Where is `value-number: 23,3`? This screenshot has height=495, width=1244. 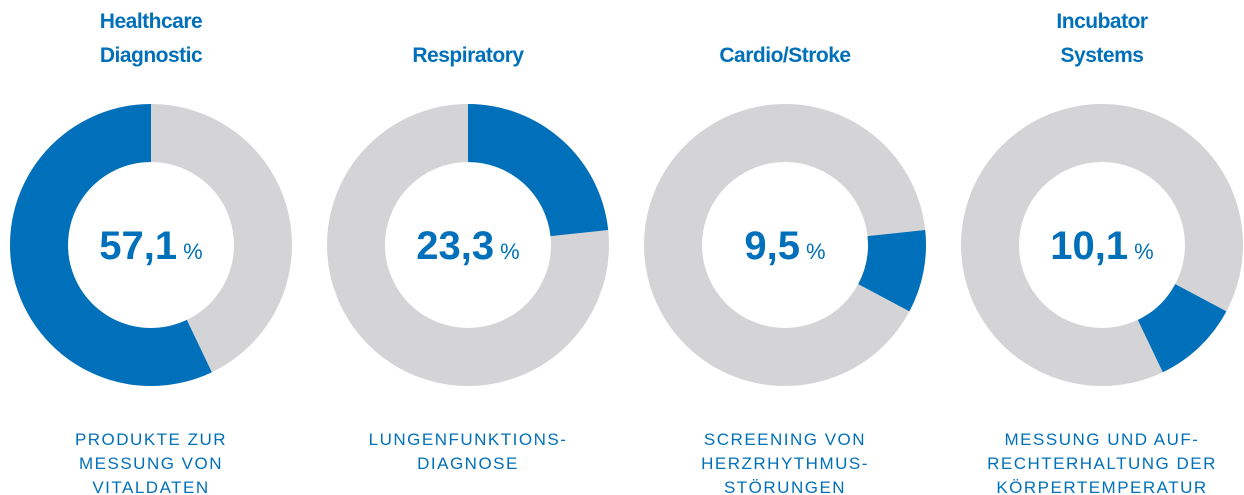 value-number: 23,3 is located at coordinates (455, 246).